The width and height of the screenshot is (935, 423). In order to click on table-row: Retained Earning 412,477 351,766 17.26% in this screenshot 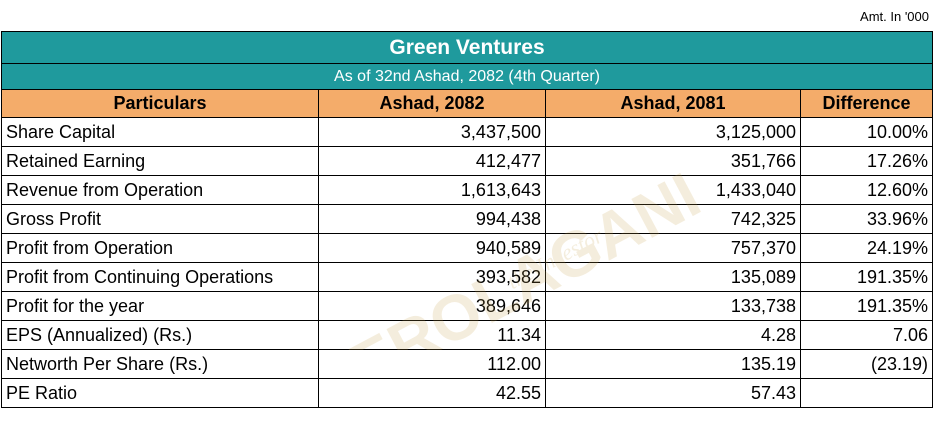, I will do `click(467, 161)`.